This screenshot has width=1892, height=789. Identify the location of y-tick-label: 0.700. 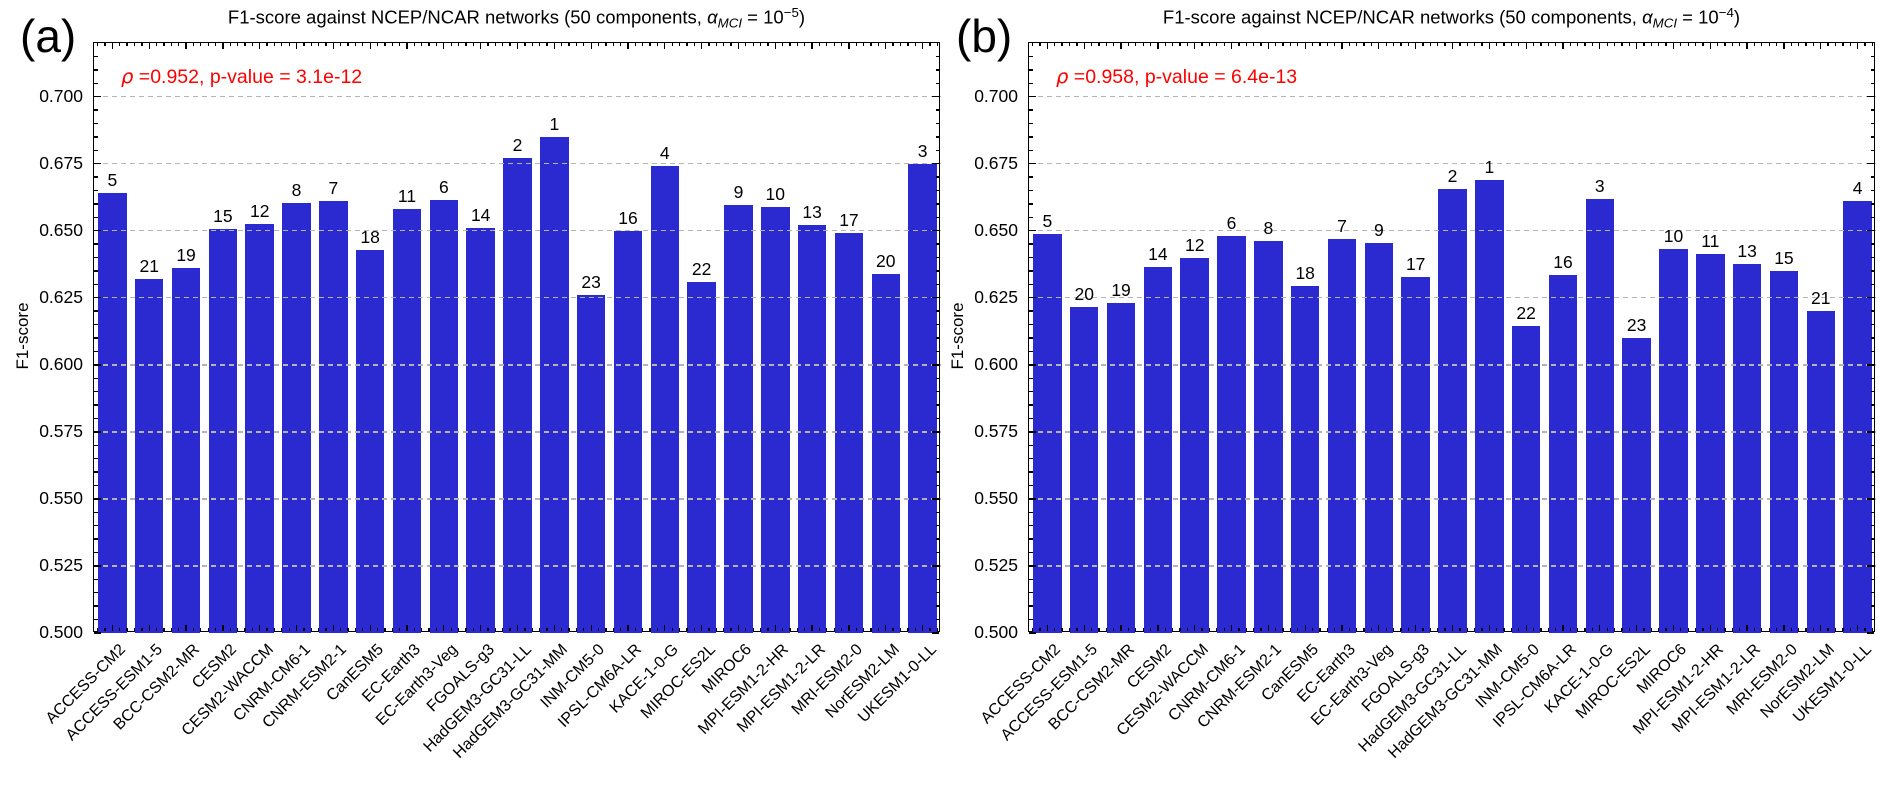
(996, 95).